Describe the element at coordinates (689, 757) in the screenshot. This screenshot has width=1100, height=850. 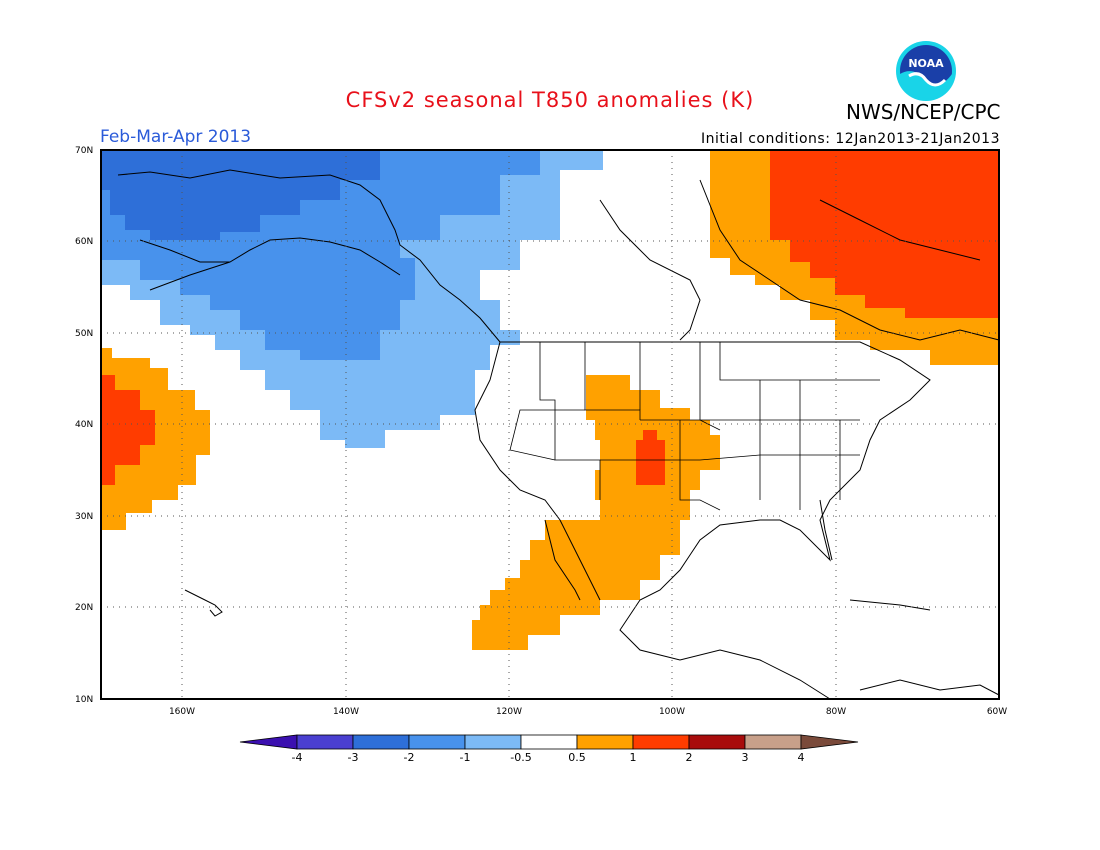
I see `colorbar-label: 2` at that location.